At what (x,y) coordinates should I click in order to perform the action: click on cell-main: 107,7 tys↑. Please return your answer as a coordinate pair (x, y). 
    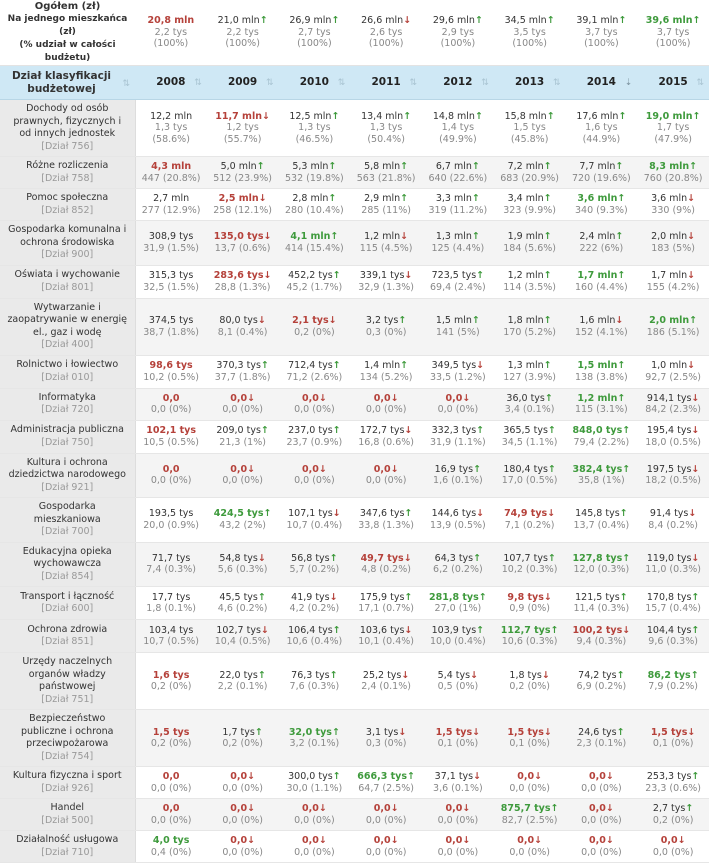
    Looking at the image, I should click on (530, 559).